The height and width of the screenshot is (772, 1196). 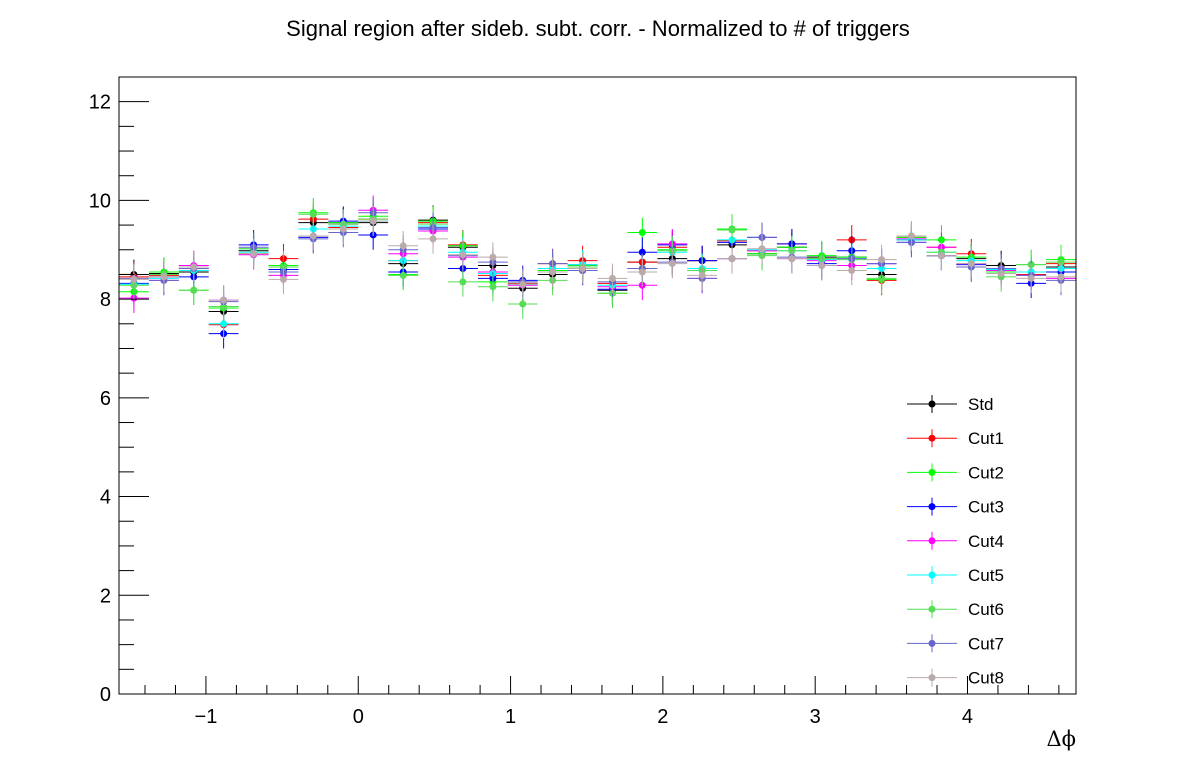 What do you see at coordinates (206, 717) in the screenshot?
I see `x-tick-label: −1` at bounding box center [206, 717].